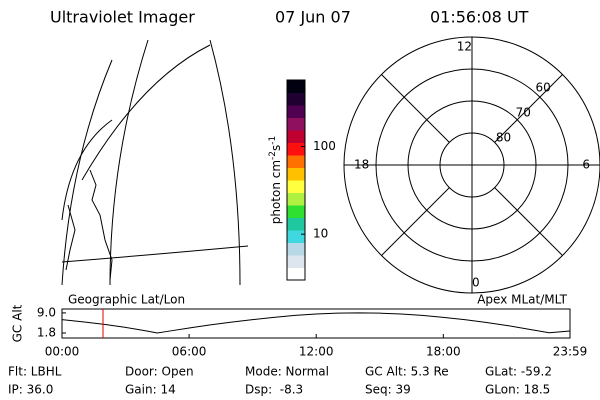 The height and width of the screenshot is (400, 600). What do you see at coordinates (273, 140) in the screenshot?
I see `exponent: -1` at bounding box center [273, 140].